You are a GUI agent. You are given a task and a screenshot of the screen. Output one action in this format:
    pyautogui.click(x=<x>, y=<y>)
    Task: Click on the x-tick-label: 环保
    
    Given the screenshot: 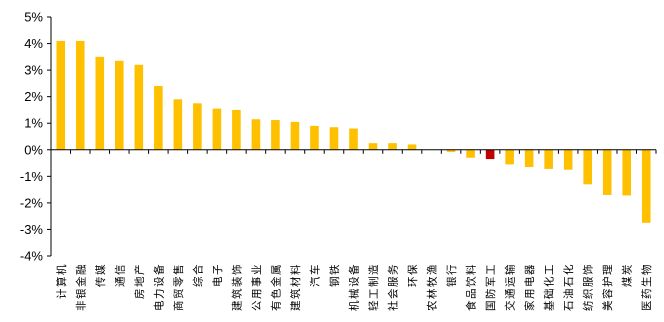 What is the action you would take?
    pyautogui.click(x=412, y=275)
    